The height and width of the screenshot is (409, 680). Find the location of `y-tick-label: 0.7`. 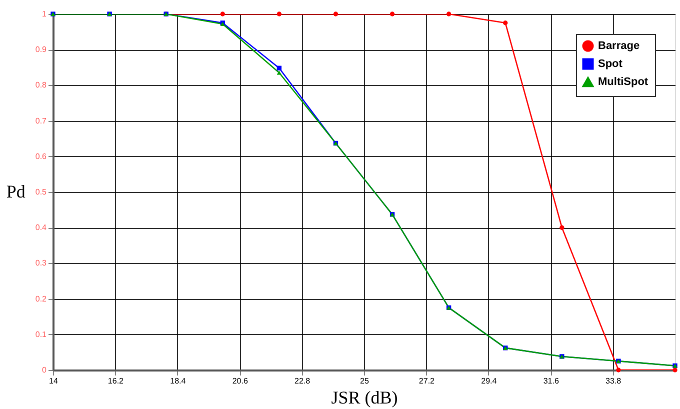

y-tick-label: 0.7 is located at coordinates (41, 121).